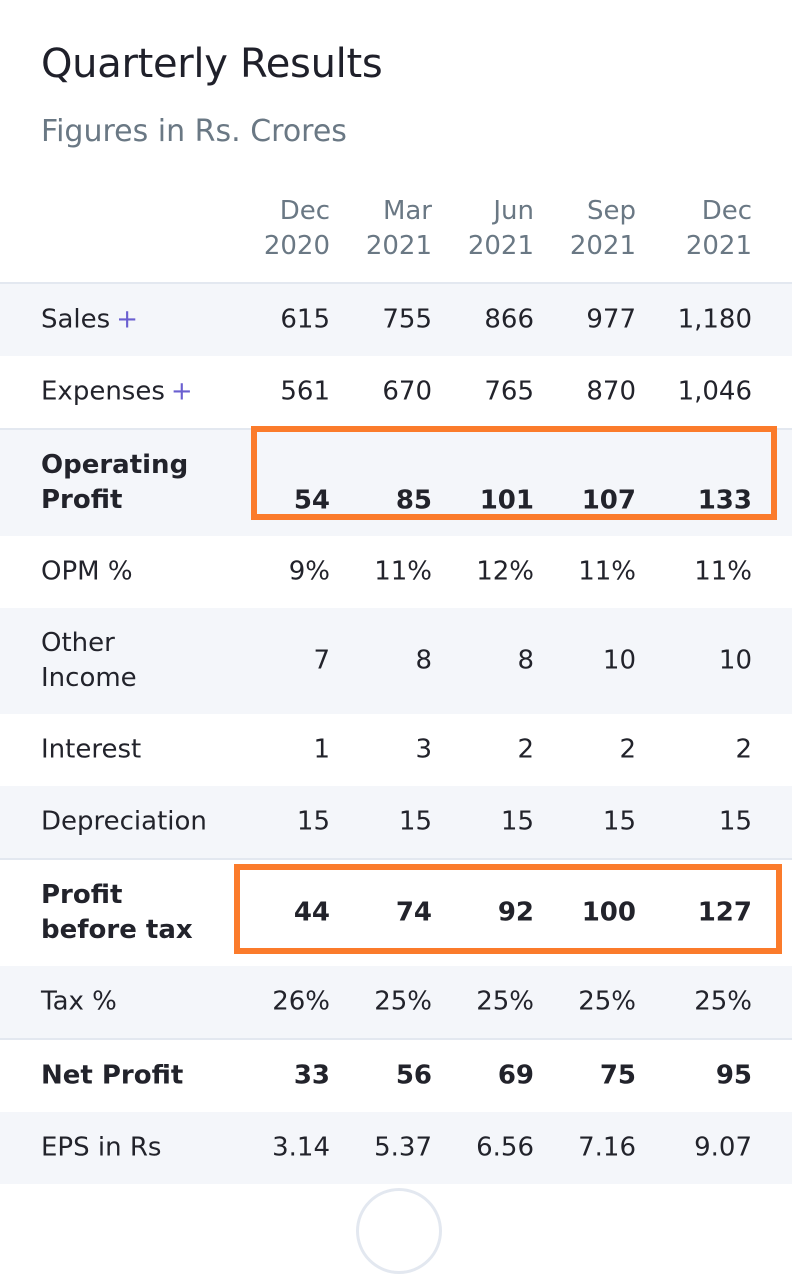  I want to click on table-cell: 670, so click(407, 391).